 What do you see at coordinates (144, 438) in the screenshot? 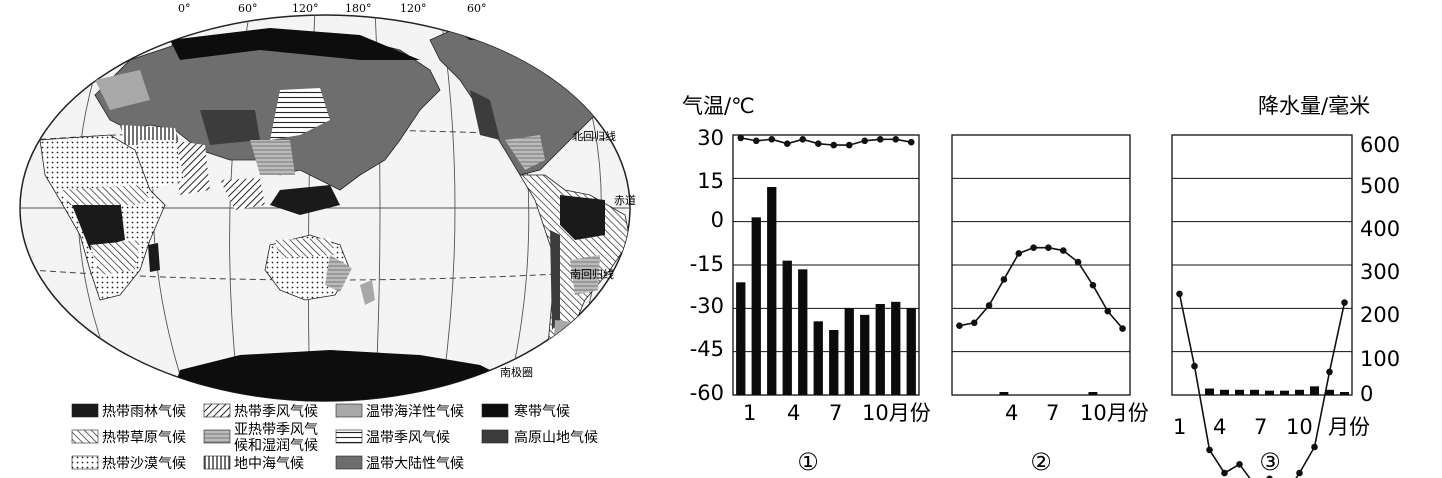
I see `legend-label: 热带草原气候` at bounding box center [144, 438].